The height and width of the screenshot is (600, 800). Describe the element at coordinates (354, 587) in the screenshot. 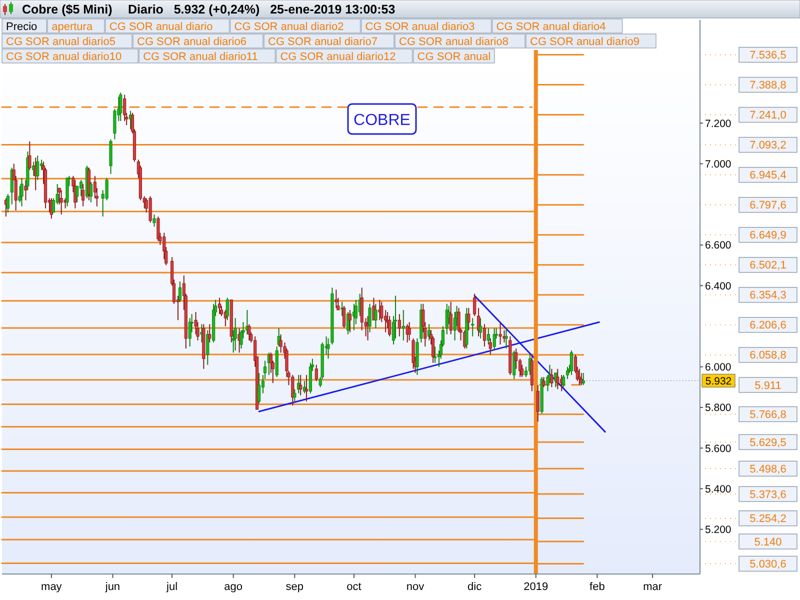

I see `x-tick-label: oct` at that location.